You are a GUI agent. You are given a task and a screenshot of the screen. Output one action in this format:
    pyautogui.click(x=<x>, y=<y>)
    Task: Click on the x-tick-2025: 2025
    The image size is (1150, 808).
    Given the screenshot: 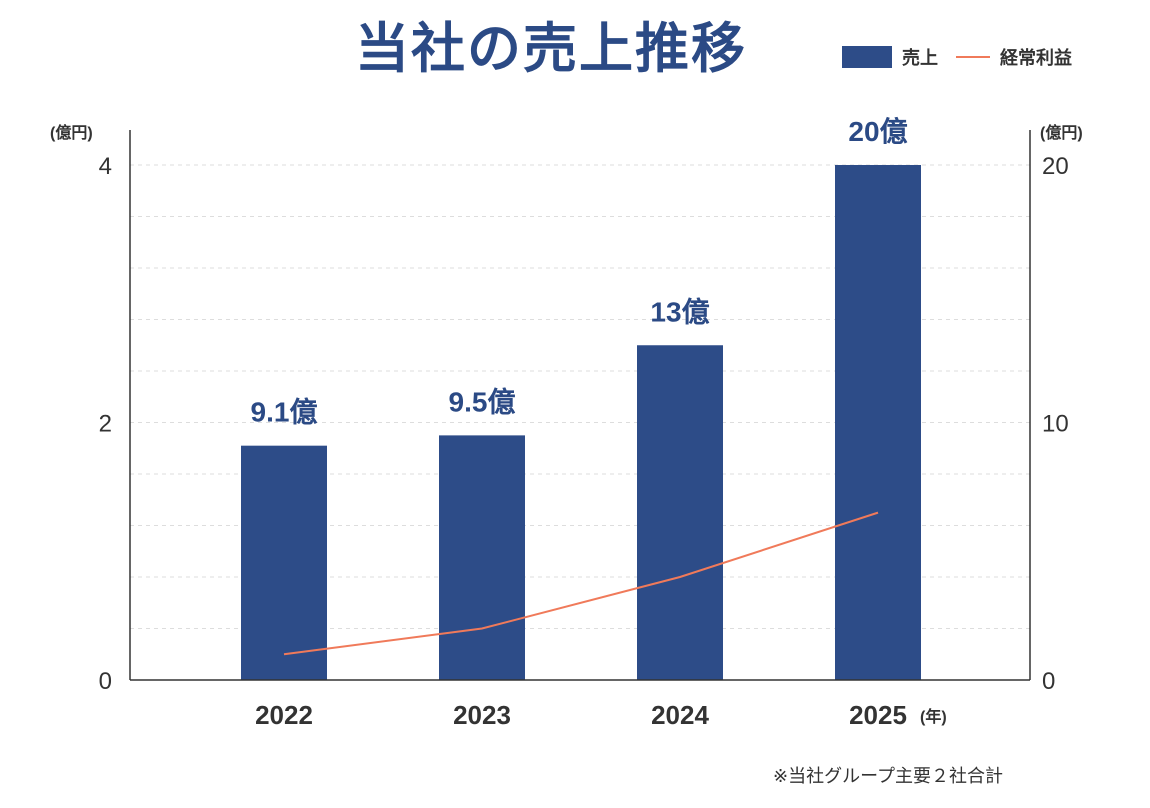 What is the action you would take?
    pyautogui.click(x=878, y=715)
    